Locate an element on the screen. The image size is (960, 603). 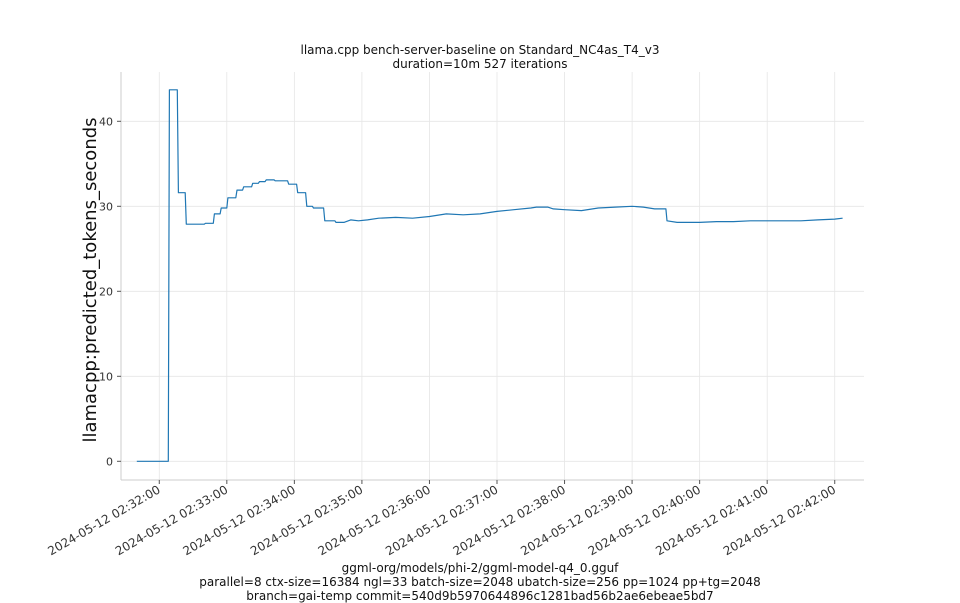
y-tick-label: 10 is located at coordinates (106, 376).